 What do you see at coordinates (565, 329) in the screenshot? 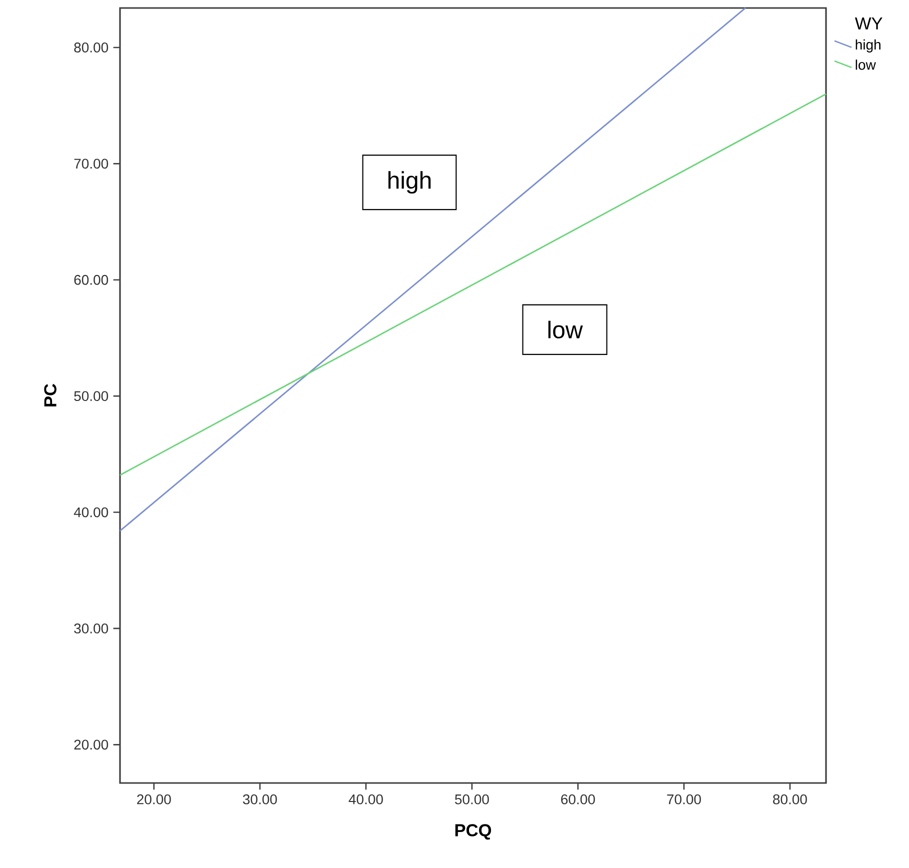
I see `annotation: low` at bounding box center [565, 329].